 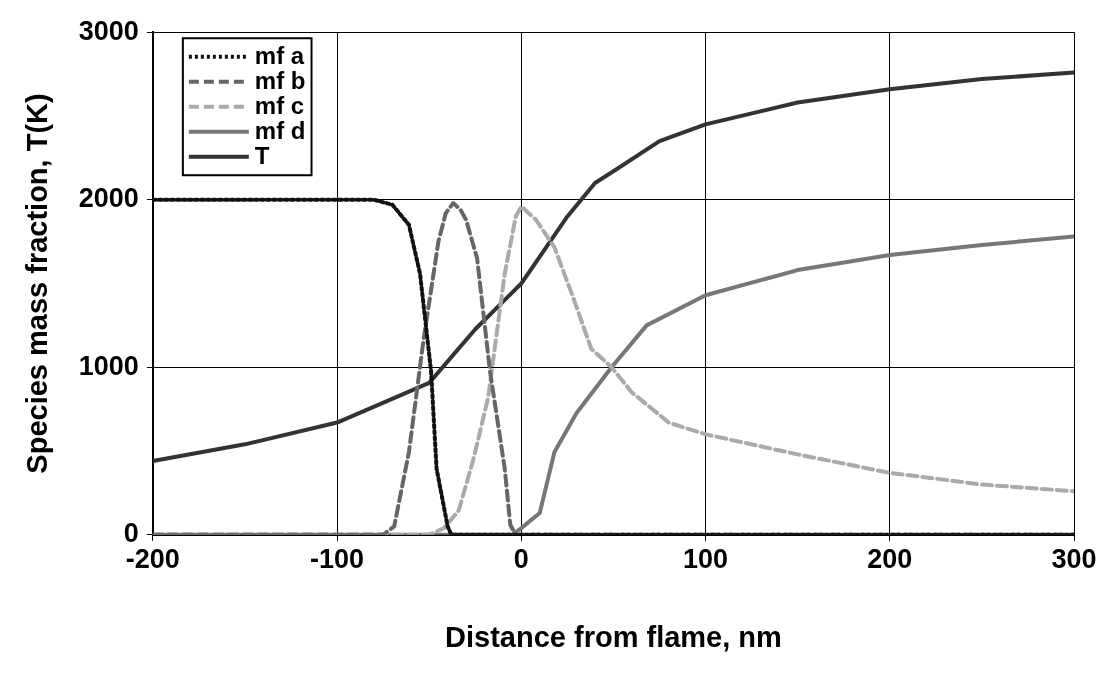 I want to click on legend-label: mf d, so click(x=280, y=131).